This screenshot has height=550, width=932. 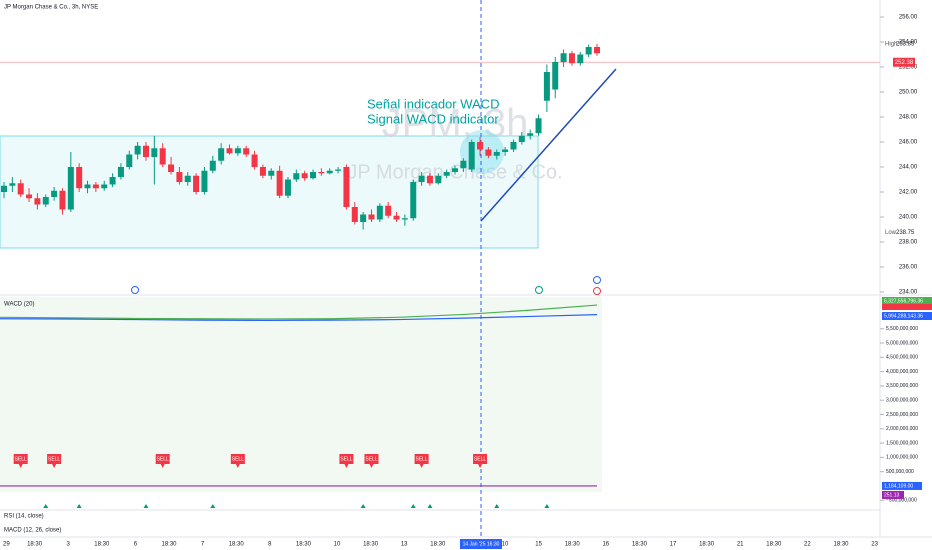 What do you see at coordinates (902, 386) in the screenshot?
I see `y-tick-label: 3,500,000,000` at bounding box center [902, 386].